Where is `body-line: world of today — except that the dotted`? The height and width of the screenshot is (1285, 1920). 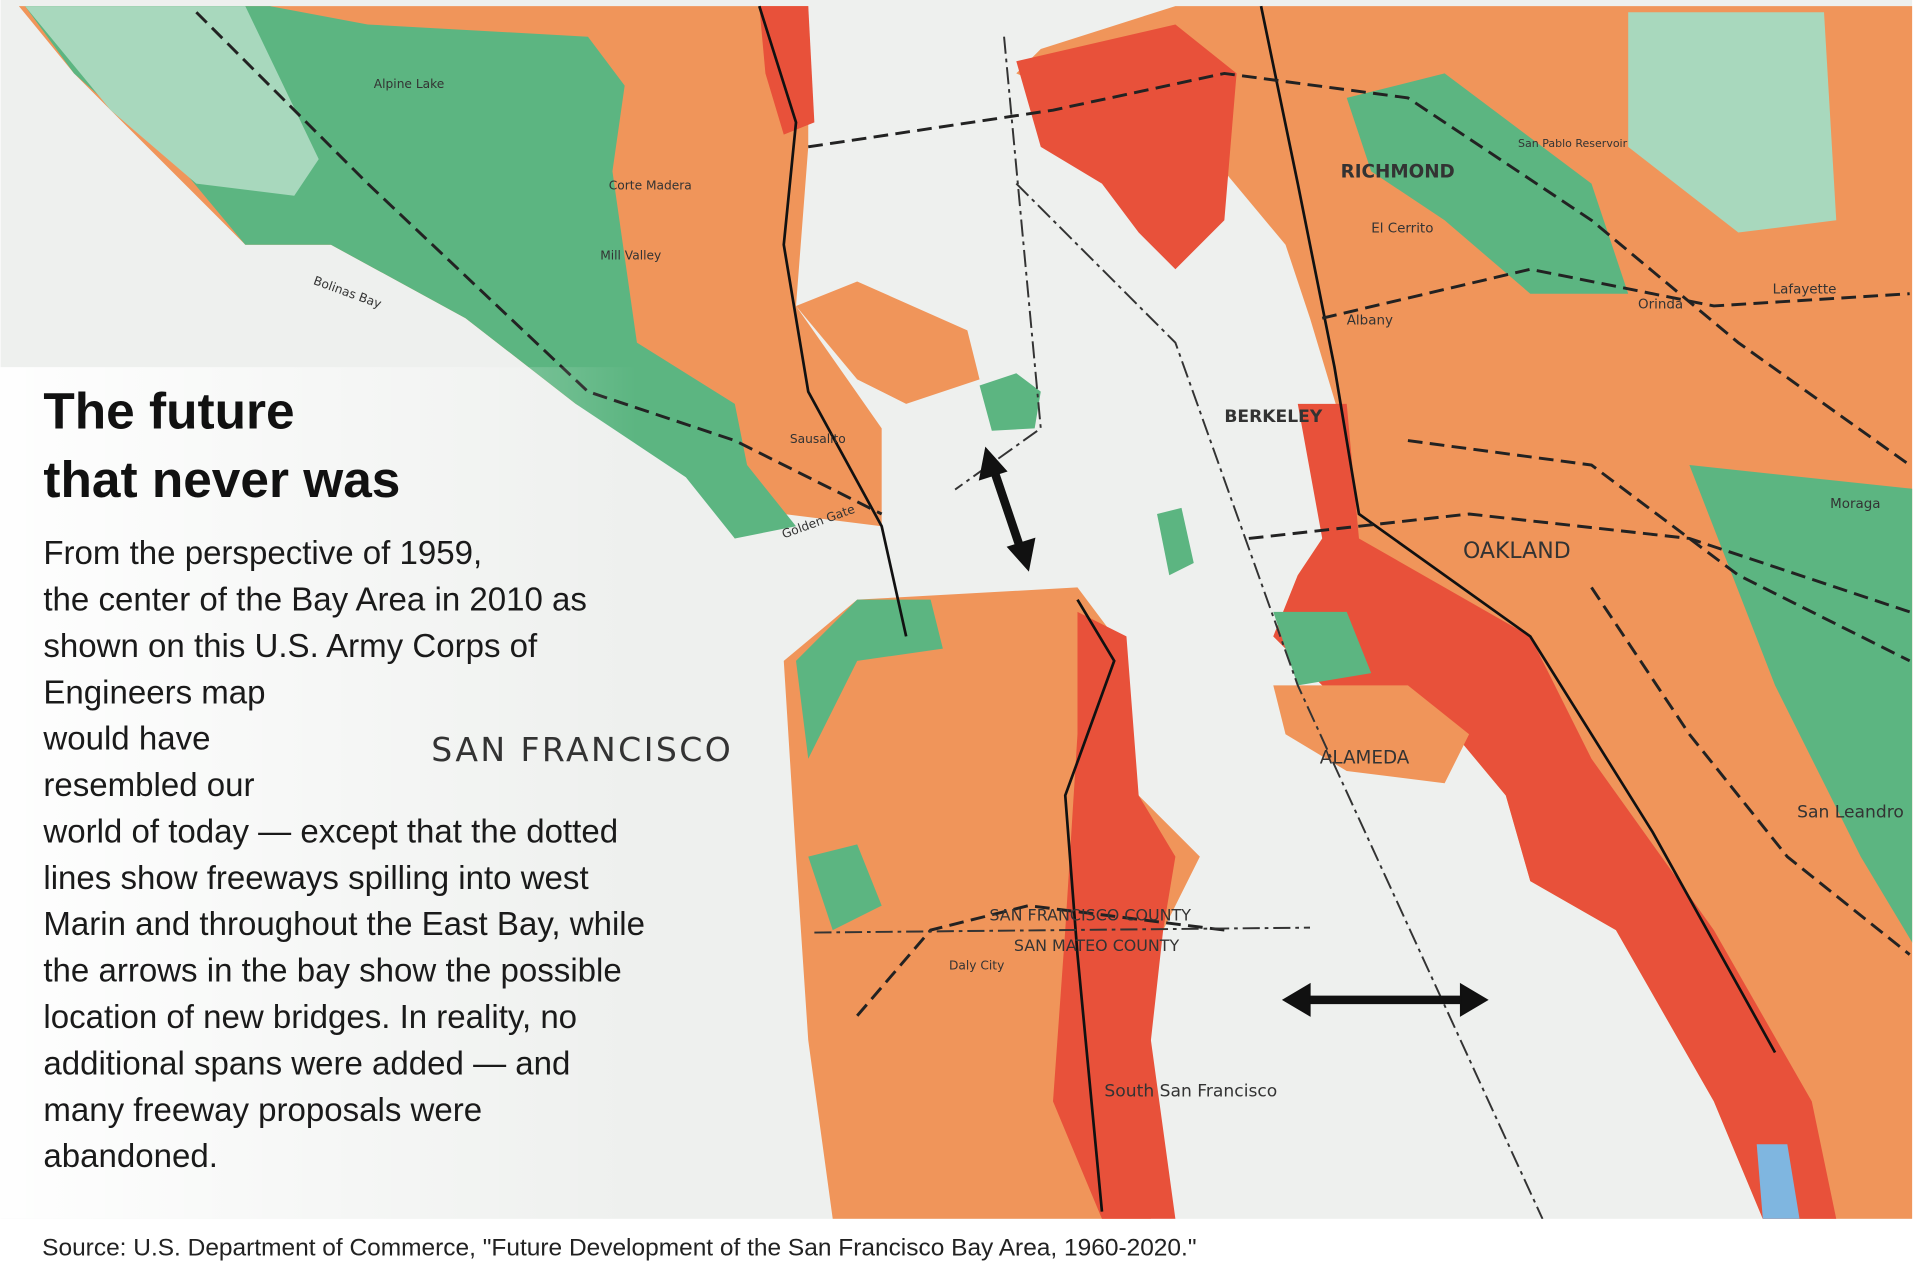 body-line: world of today — except that the dotted is located at coordinates (330, 831).